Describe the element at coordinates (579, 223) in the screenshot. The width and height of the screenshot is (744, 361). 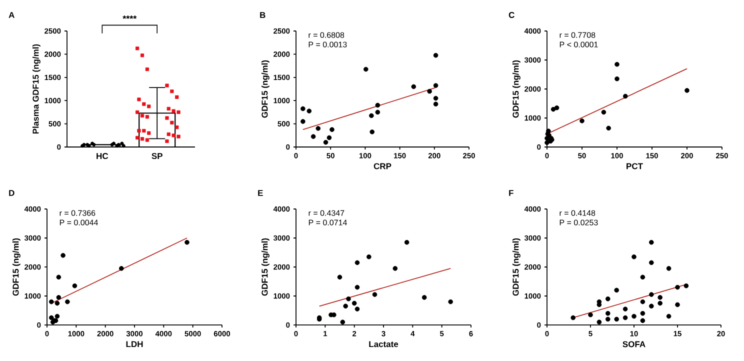
I see `annotation: P = 0.0253` at that location.